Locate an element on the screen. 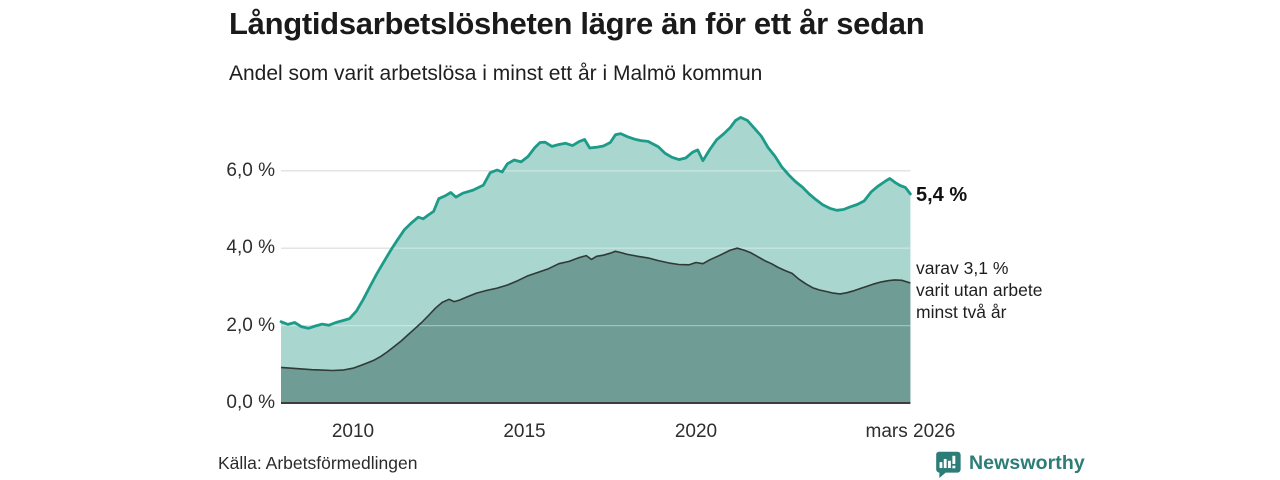 This screenshot has width=1280, height=480. x-axis-label: 2015 is located at coordinates (524, 431).